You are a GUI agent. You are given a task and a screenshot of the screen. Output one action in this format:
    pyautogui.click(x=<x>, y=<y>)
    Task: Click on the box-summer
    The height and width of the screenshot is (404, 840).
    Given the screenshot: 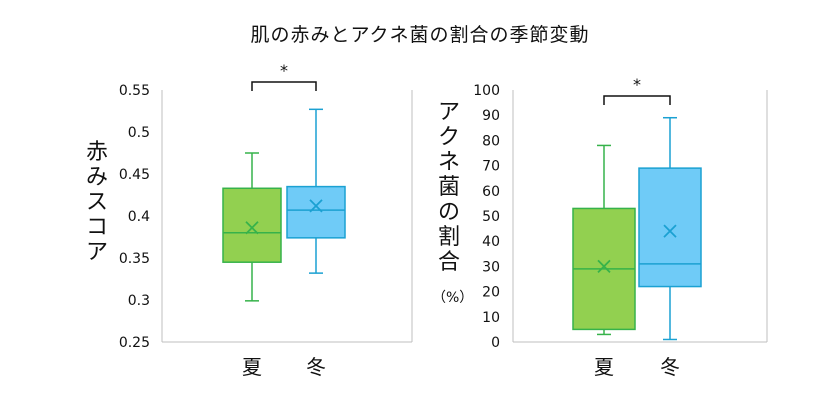 What is the action you would take?
    pyautogui.click(x=252, y=225)
    